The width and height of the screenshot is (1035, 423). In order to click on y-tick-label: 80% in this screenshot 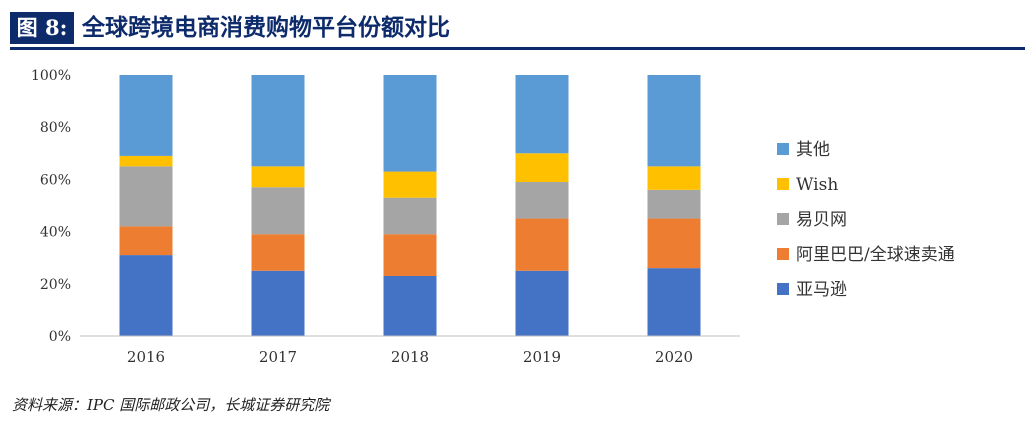, I will do `click(55, 128)`.